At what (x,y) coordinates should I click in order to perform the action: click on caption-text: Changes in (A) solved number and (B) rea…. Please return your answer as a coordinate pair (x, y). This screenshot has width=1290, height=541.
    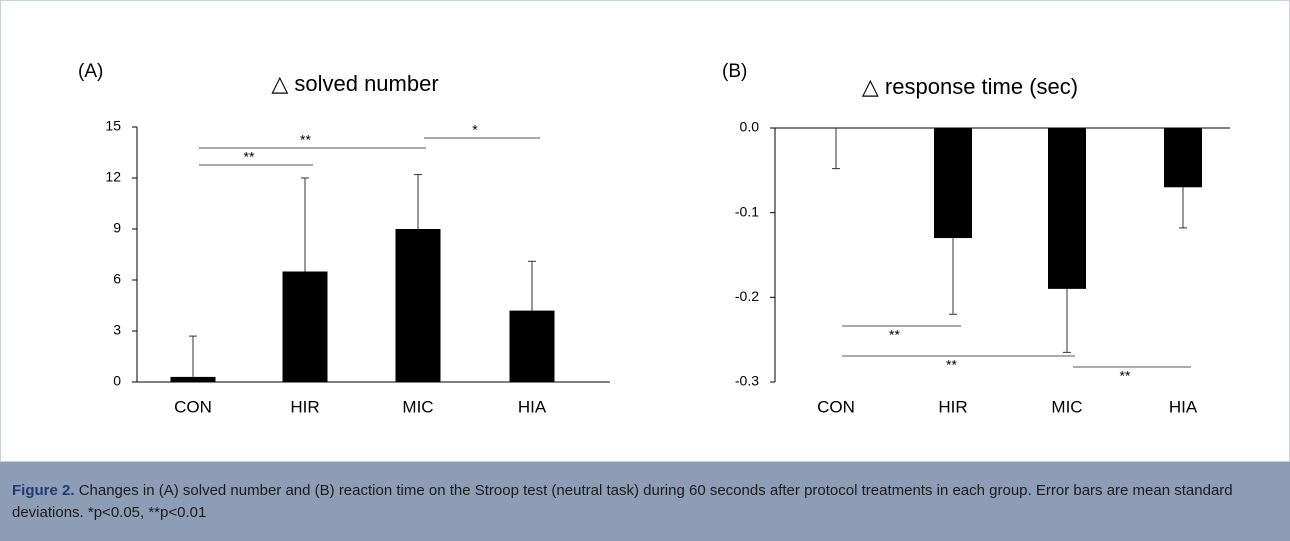
    Looking at the image, I should click on (622, 501).